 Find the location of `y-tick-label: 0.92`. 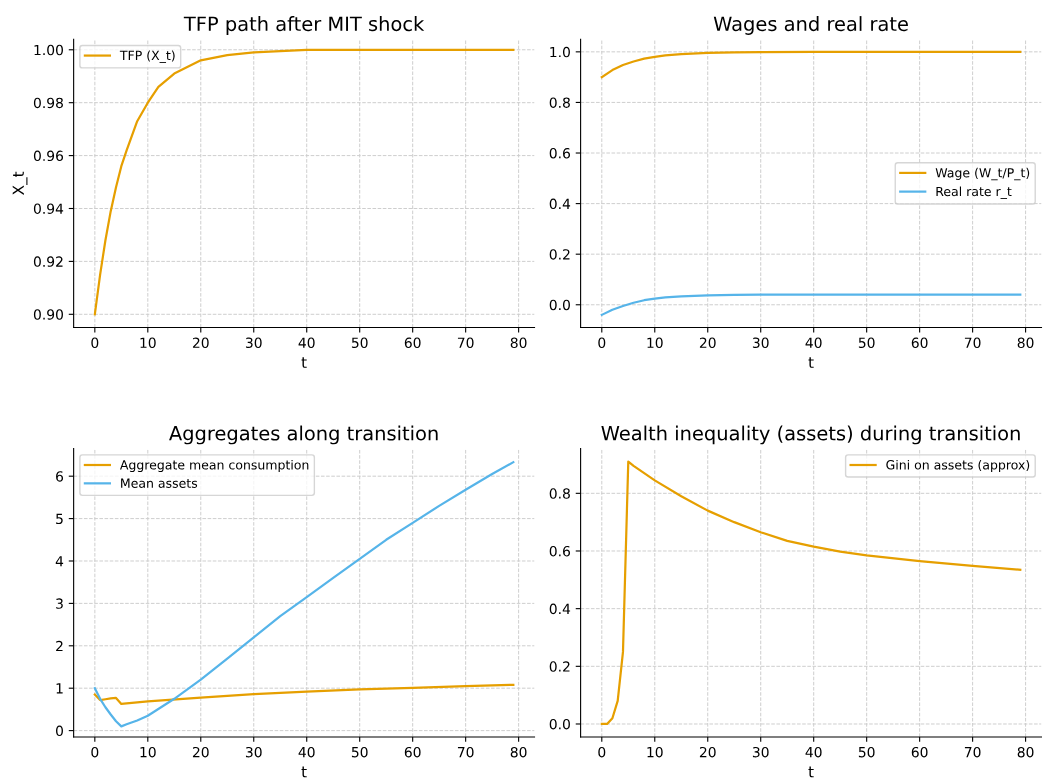

y-tick-label: 0.92 is located at coordinates (48, 261).